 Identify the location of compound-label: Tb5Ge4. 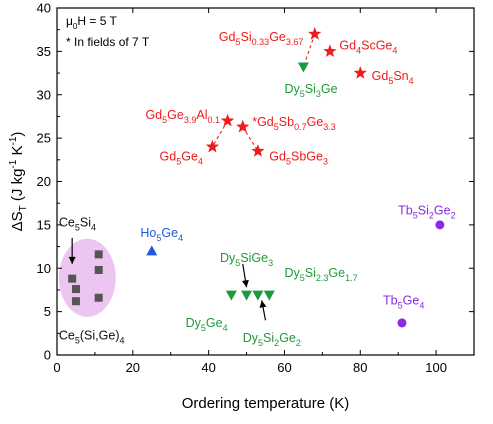
(403, 302).